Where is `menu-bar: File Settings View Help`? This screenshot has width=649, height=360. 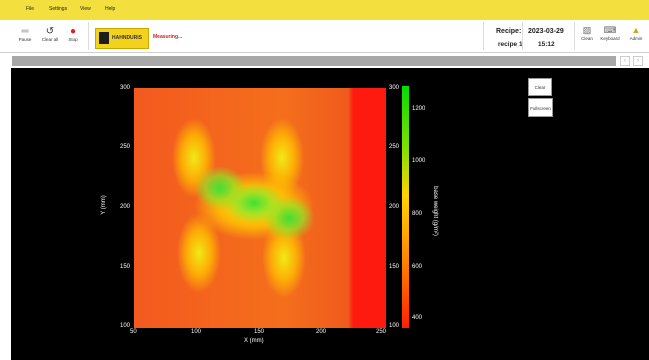 menu-bar: File Settings View Help is located at coordinates (324, 10).